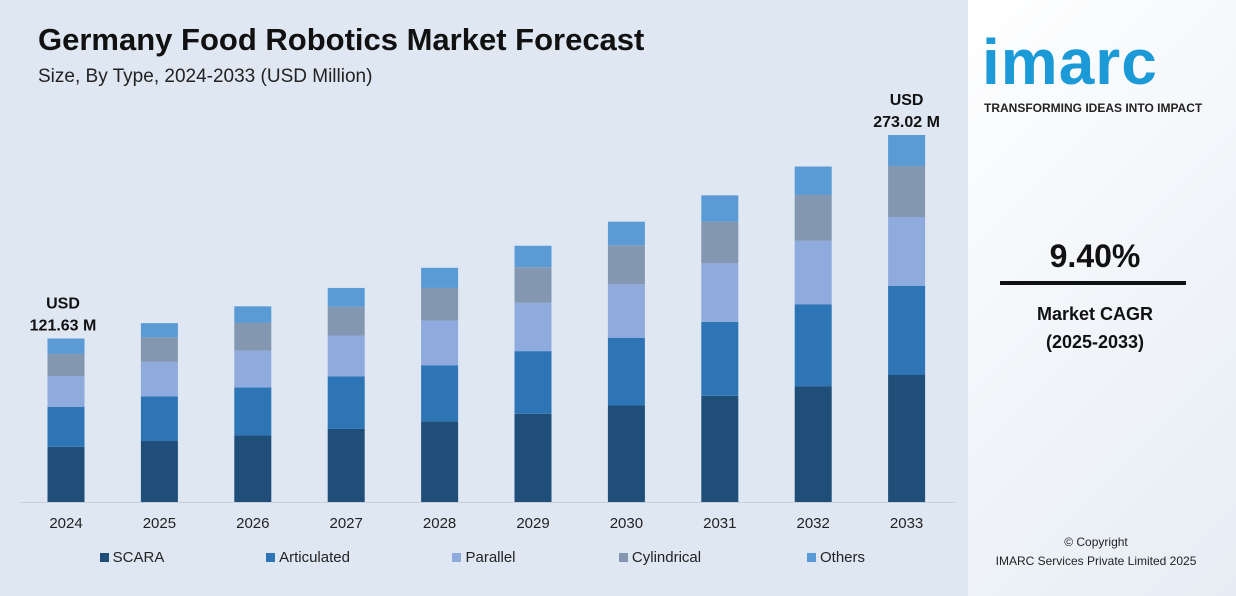 This screenshot has height=596, width=1236. Describe the element at coordinates (720, 292) in the screenshot. I see `bar-segment-parallel-2031` at that location.